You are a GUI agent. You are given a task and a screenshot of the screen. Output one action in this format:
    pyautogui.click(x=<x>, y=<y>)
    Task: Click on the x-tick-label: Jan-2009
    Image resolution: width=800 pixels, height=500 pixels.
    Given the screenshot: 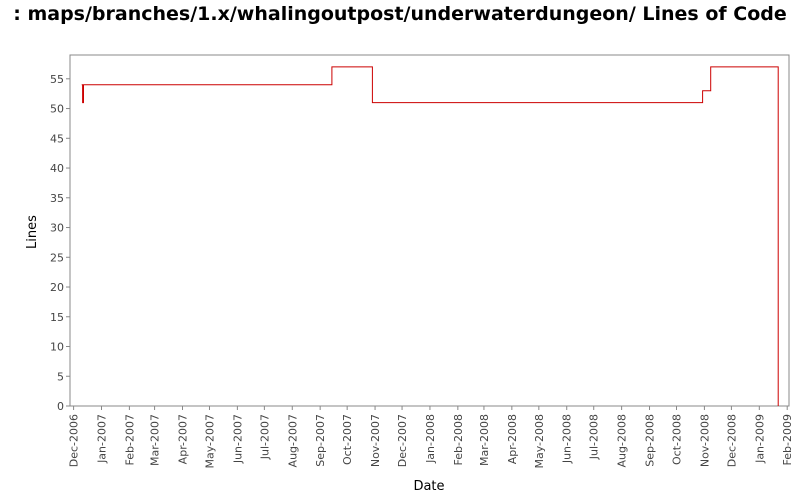 What is the action you would take?
    pyautogui.click(x=759, y=439)
    